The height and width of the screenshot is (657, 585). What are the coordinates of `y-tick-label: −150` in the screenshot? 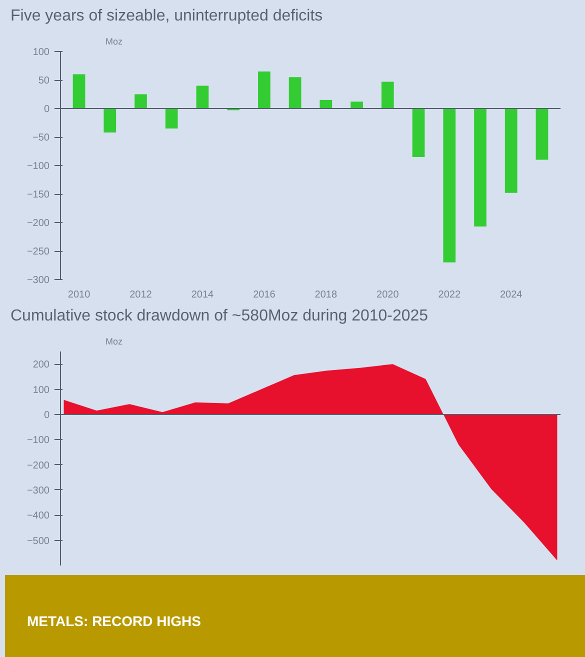 It's located at (38, 195).